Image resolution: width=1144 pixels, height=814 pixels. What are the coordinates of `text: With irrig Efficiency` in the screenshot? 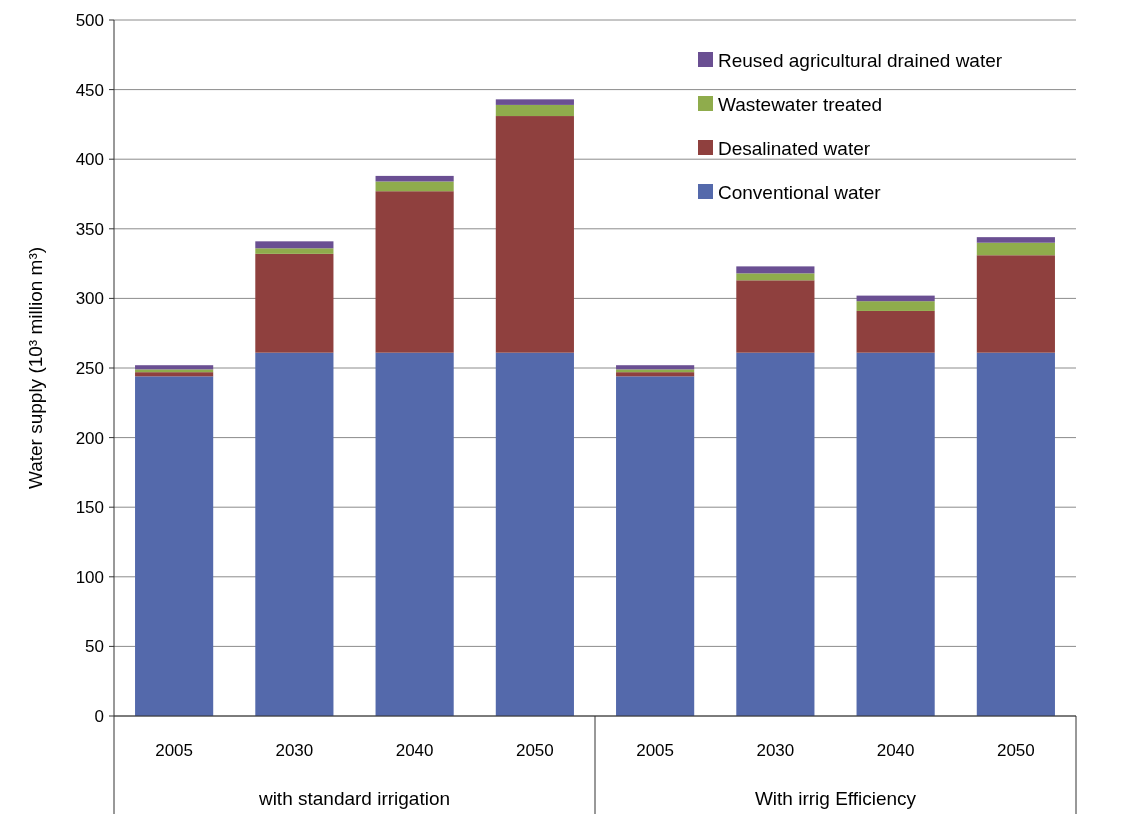 It's located at (835, 798).